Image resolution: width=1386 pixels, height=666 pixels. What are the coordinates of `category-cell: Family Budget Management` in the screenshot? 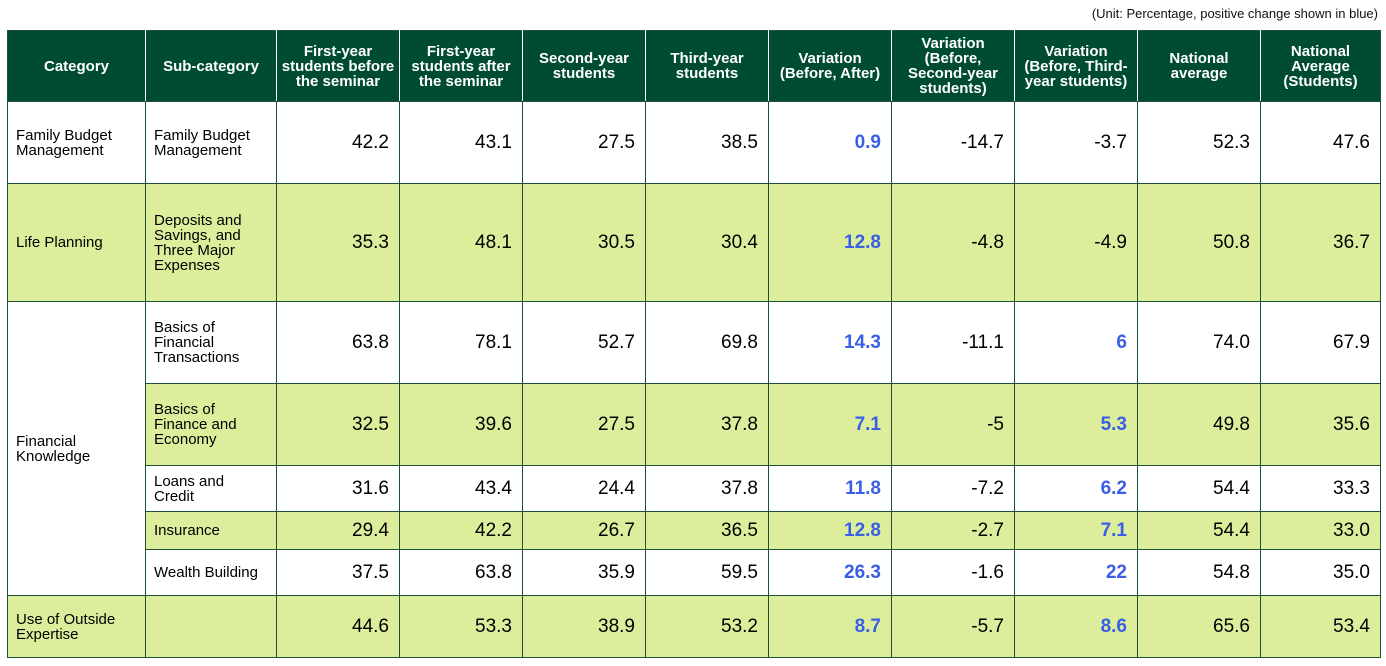 It's located at (76, 142).